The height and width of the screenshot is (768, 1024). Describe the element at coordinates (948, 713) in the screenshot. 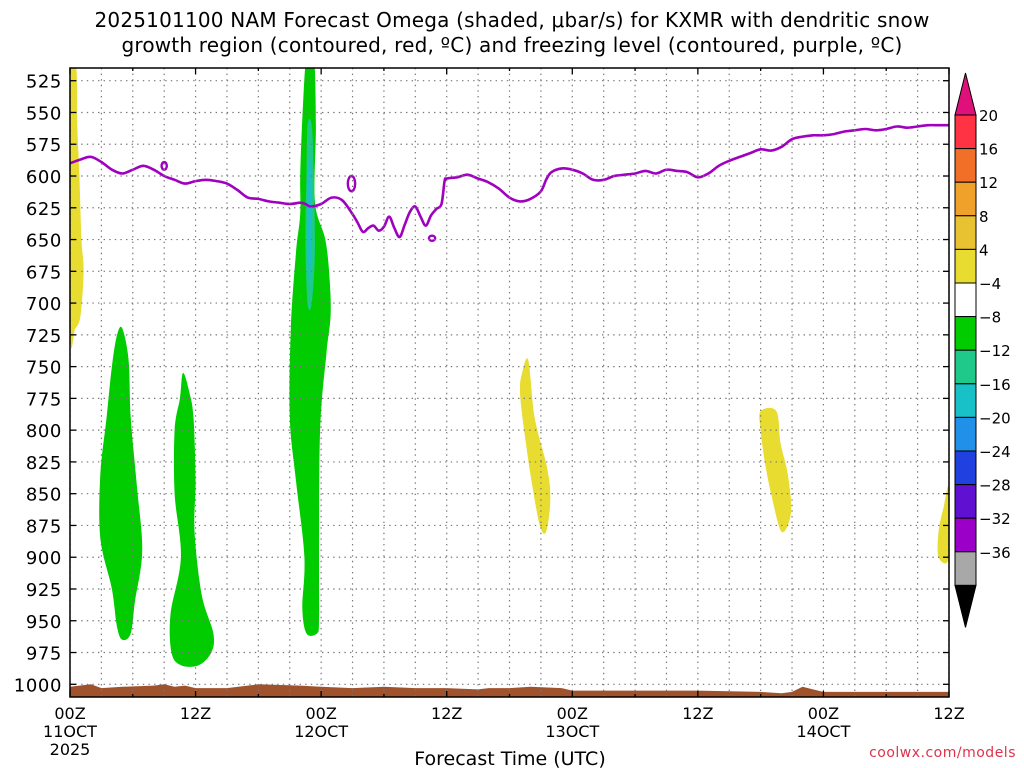

I see `x-tick-label-84: 12Z` at that location.